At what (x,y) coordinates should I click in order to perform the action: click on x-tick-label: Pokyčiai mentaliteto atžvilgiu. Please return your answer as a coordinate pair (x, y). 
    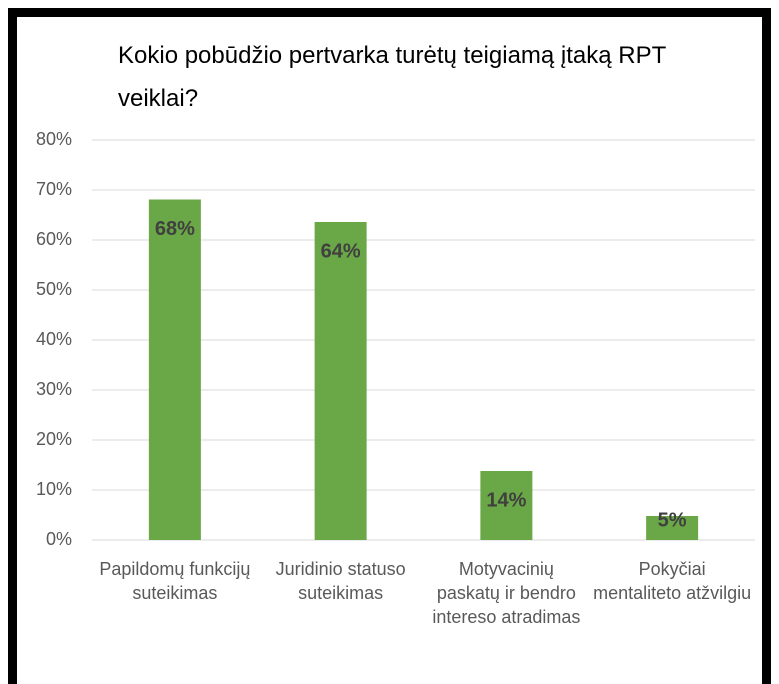
    Looking at the image, I should click on (672, 581).